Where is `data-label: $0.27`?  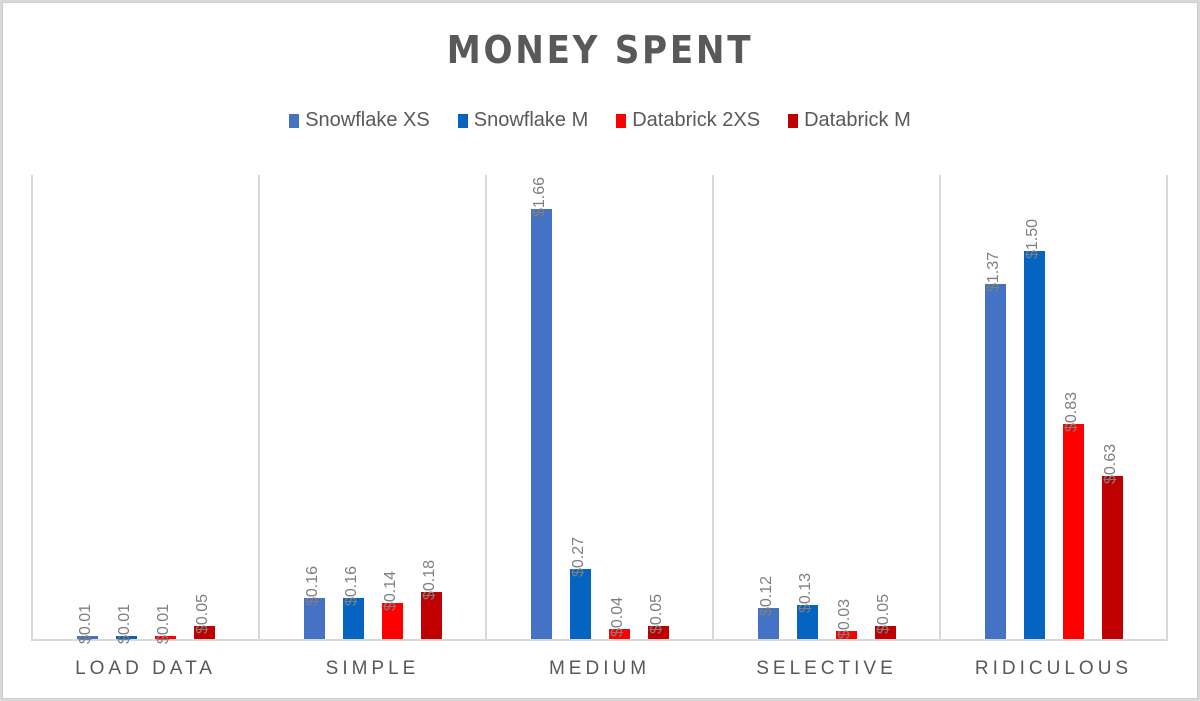
data-label: $0.27 is located at coordinates (578, 557).